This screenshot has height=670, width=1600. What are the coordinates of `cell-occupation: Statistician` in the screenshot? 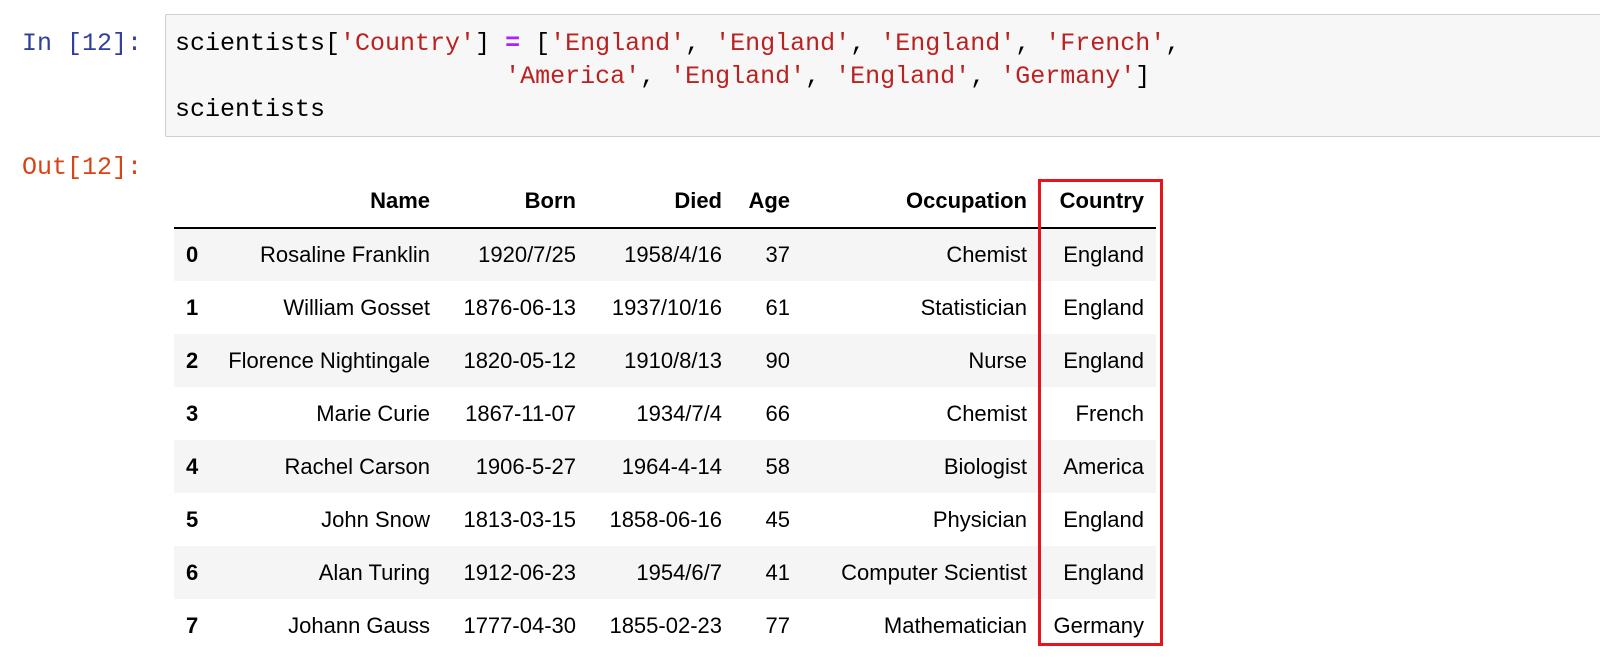 It's located at (973, 307).